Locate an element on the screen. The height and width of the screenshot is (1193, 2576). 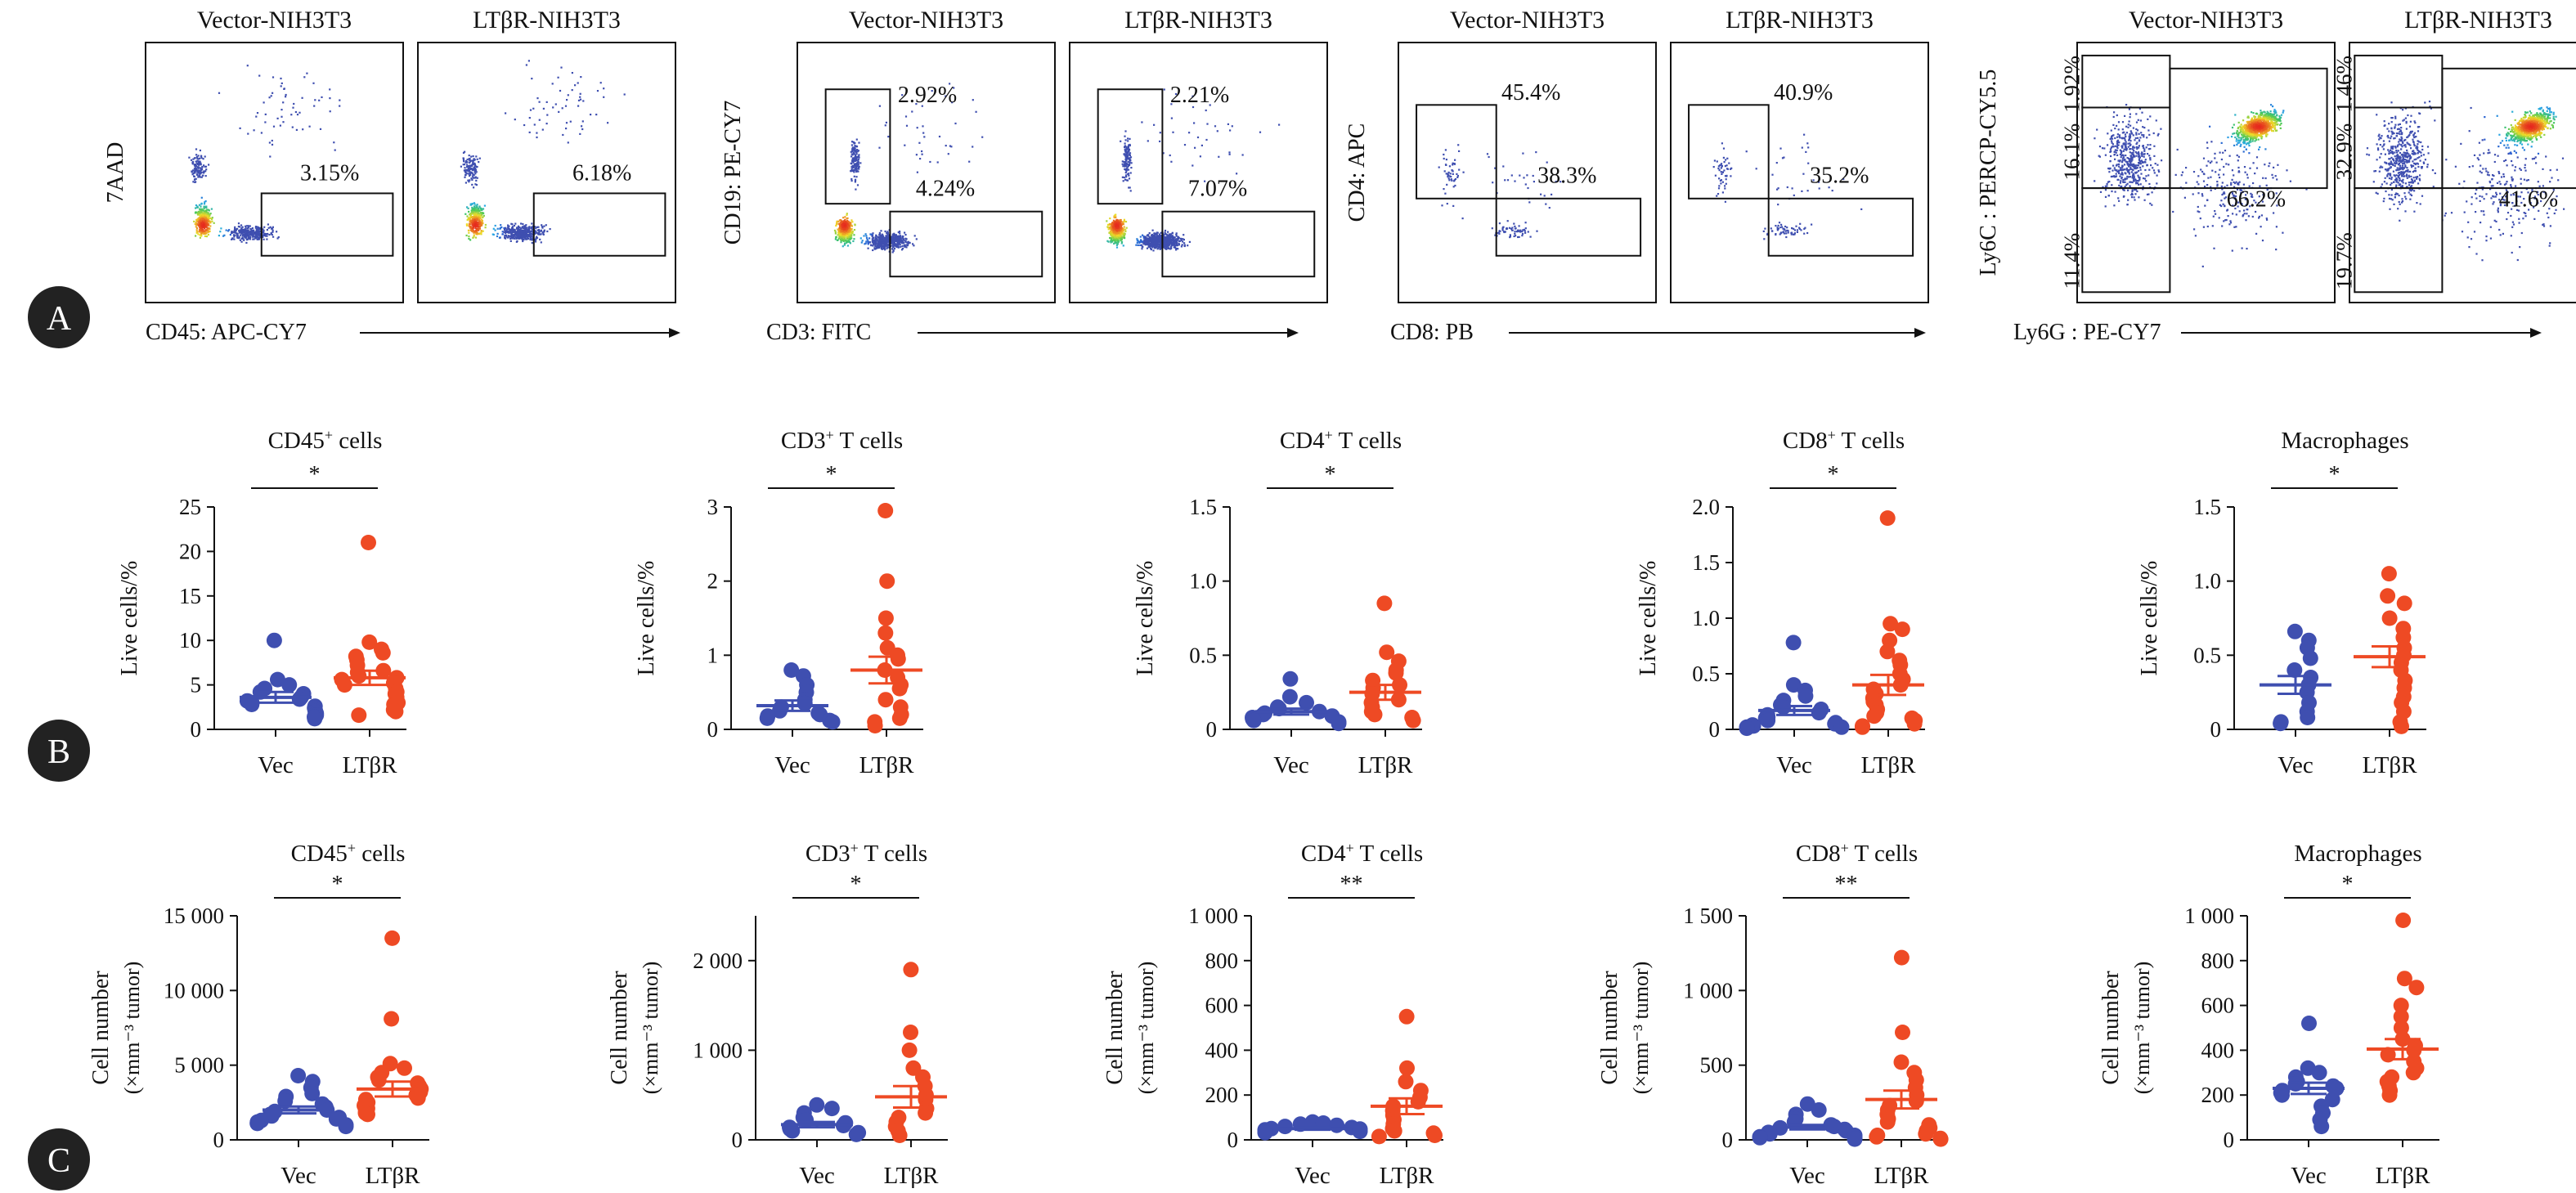
flow-plot-vector: 1.92%16.1%66.2%11.4% is located at coordinates (2197, 173).